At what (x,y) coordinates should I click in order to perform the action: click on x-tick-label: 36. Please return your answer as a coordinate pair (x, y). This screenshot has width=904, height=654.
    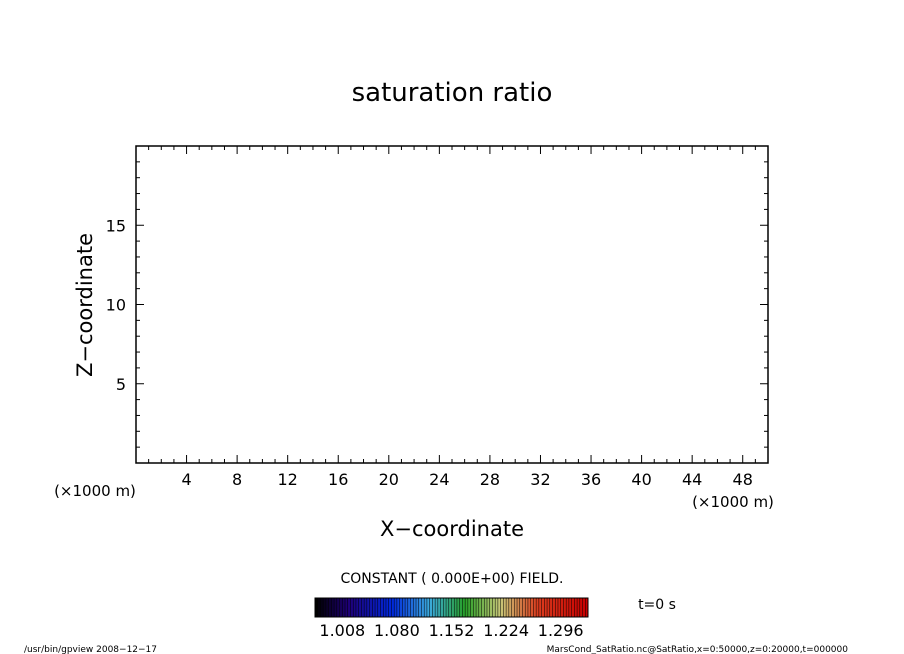
    Looking at the image, I should click on (591, 479).